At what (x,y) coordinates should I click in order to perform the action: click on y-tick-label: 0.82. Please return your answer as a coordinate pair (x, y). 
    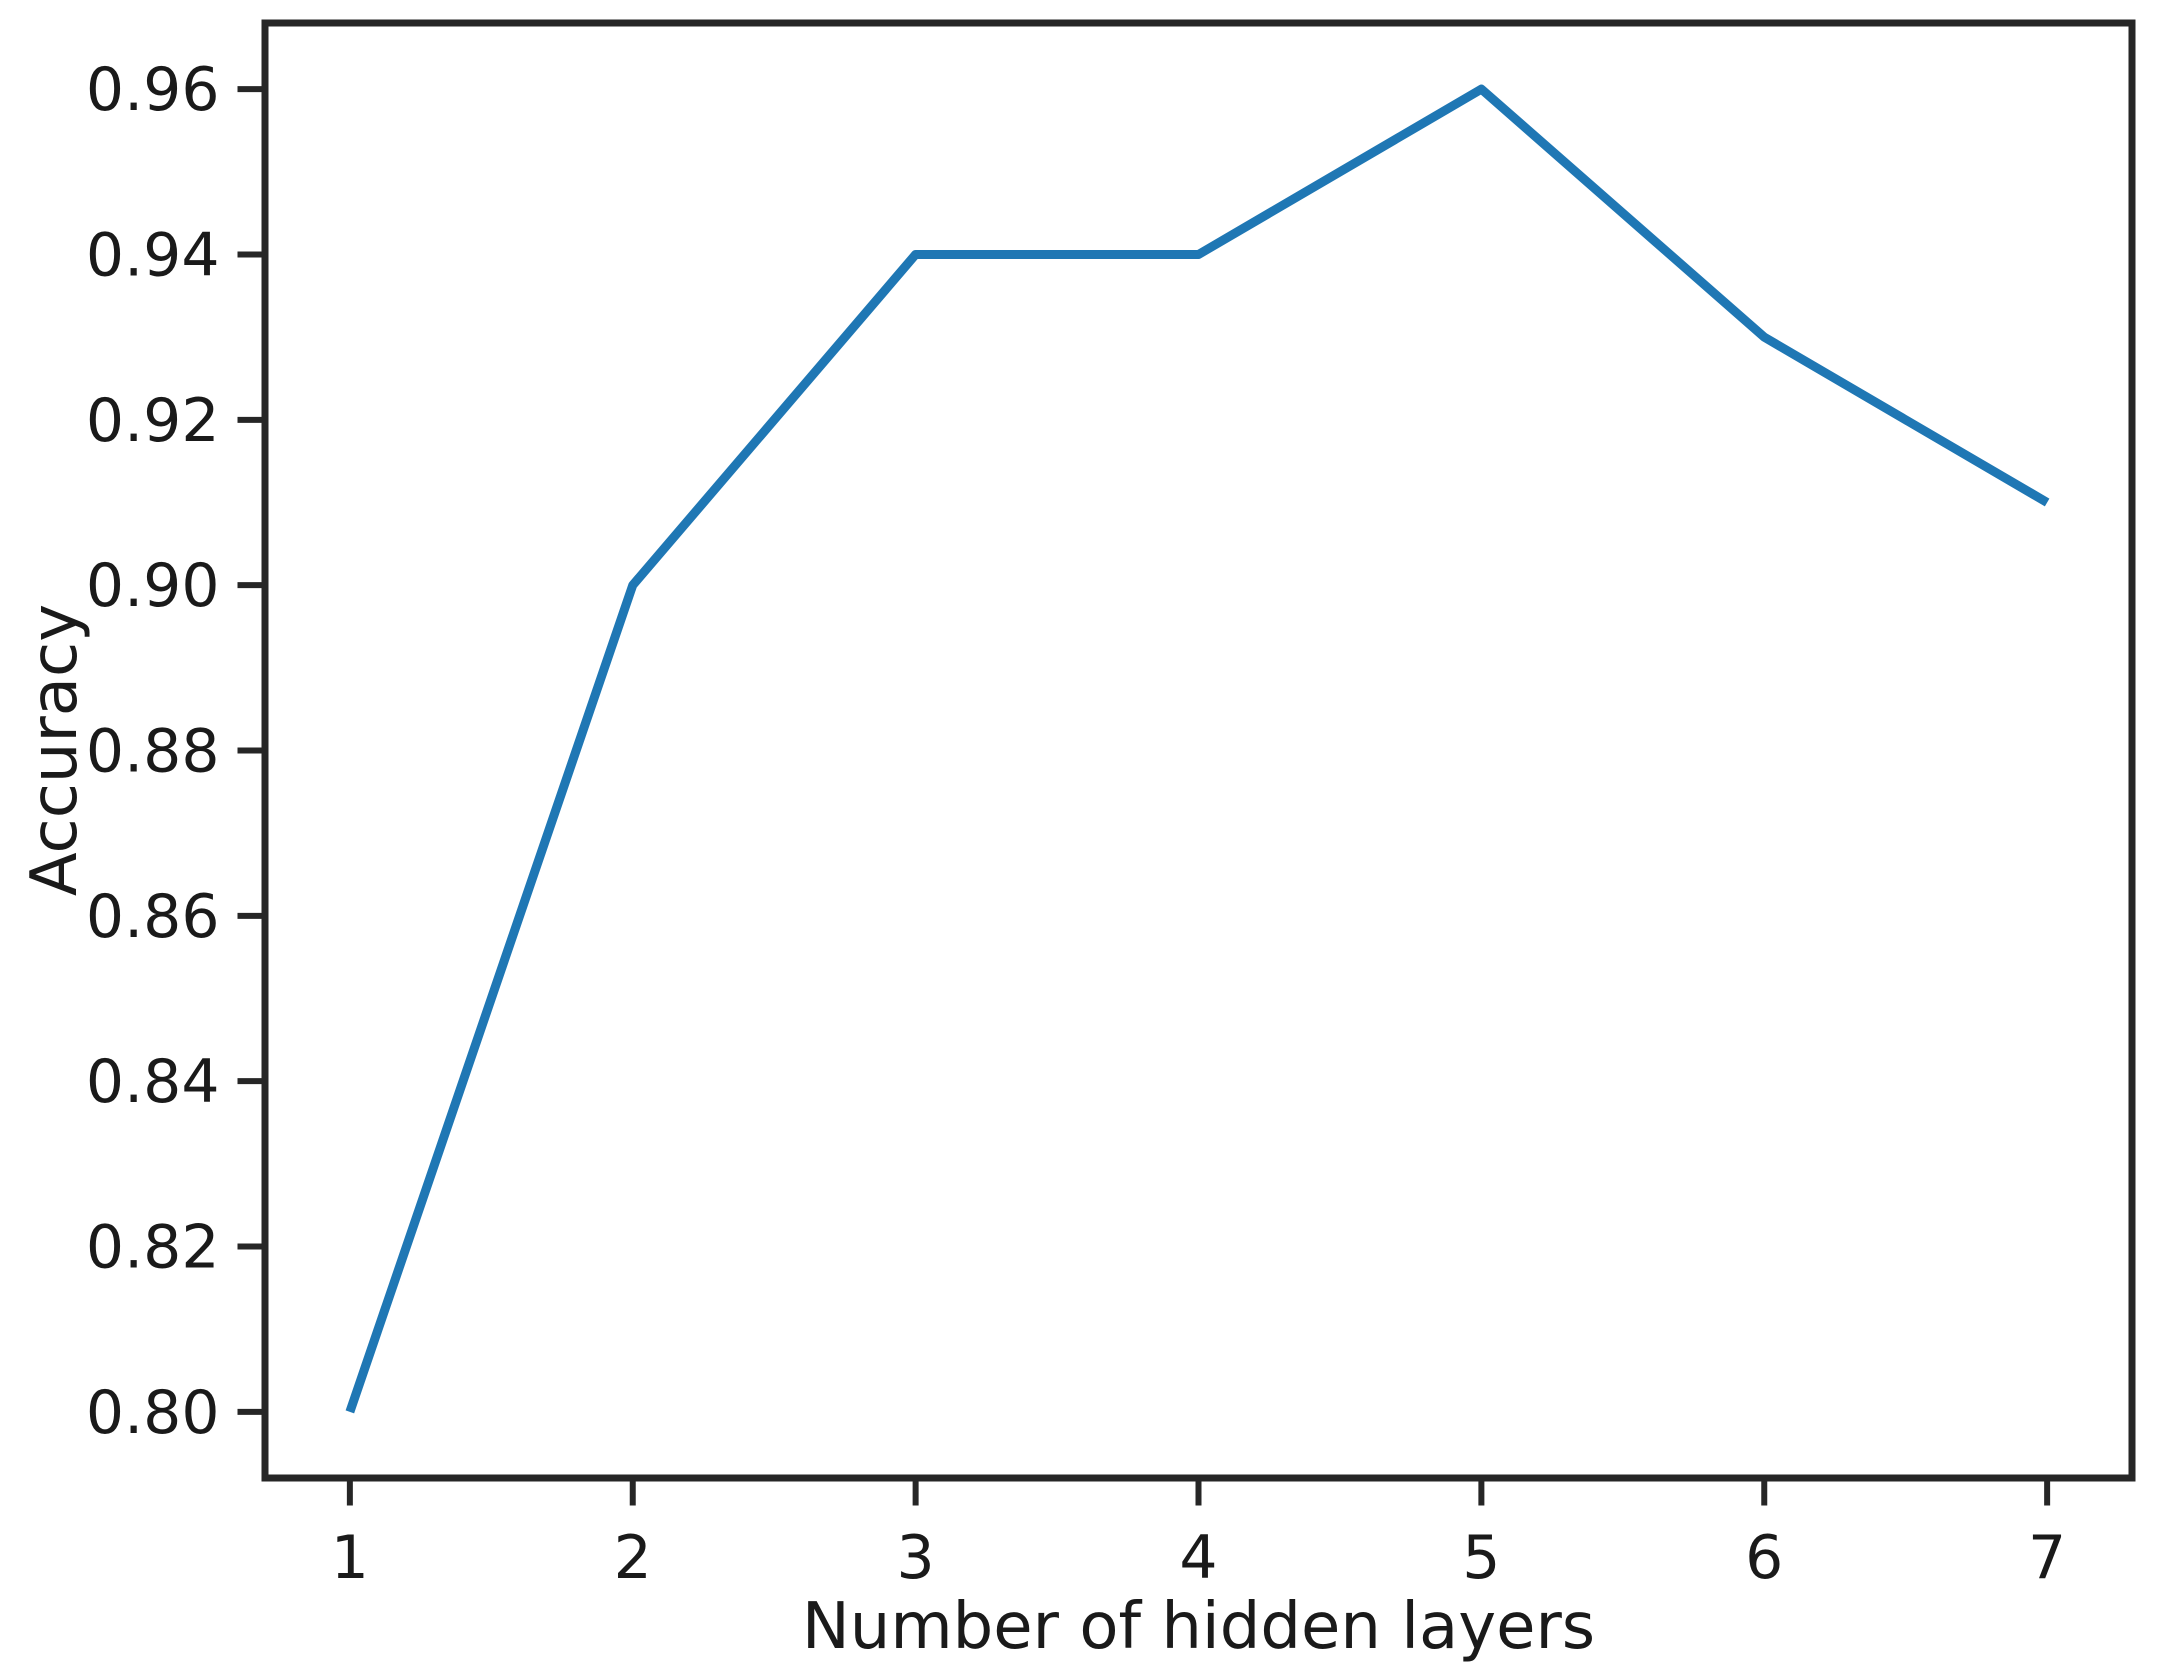
    Looking at the image, I should click on (153, 1248).